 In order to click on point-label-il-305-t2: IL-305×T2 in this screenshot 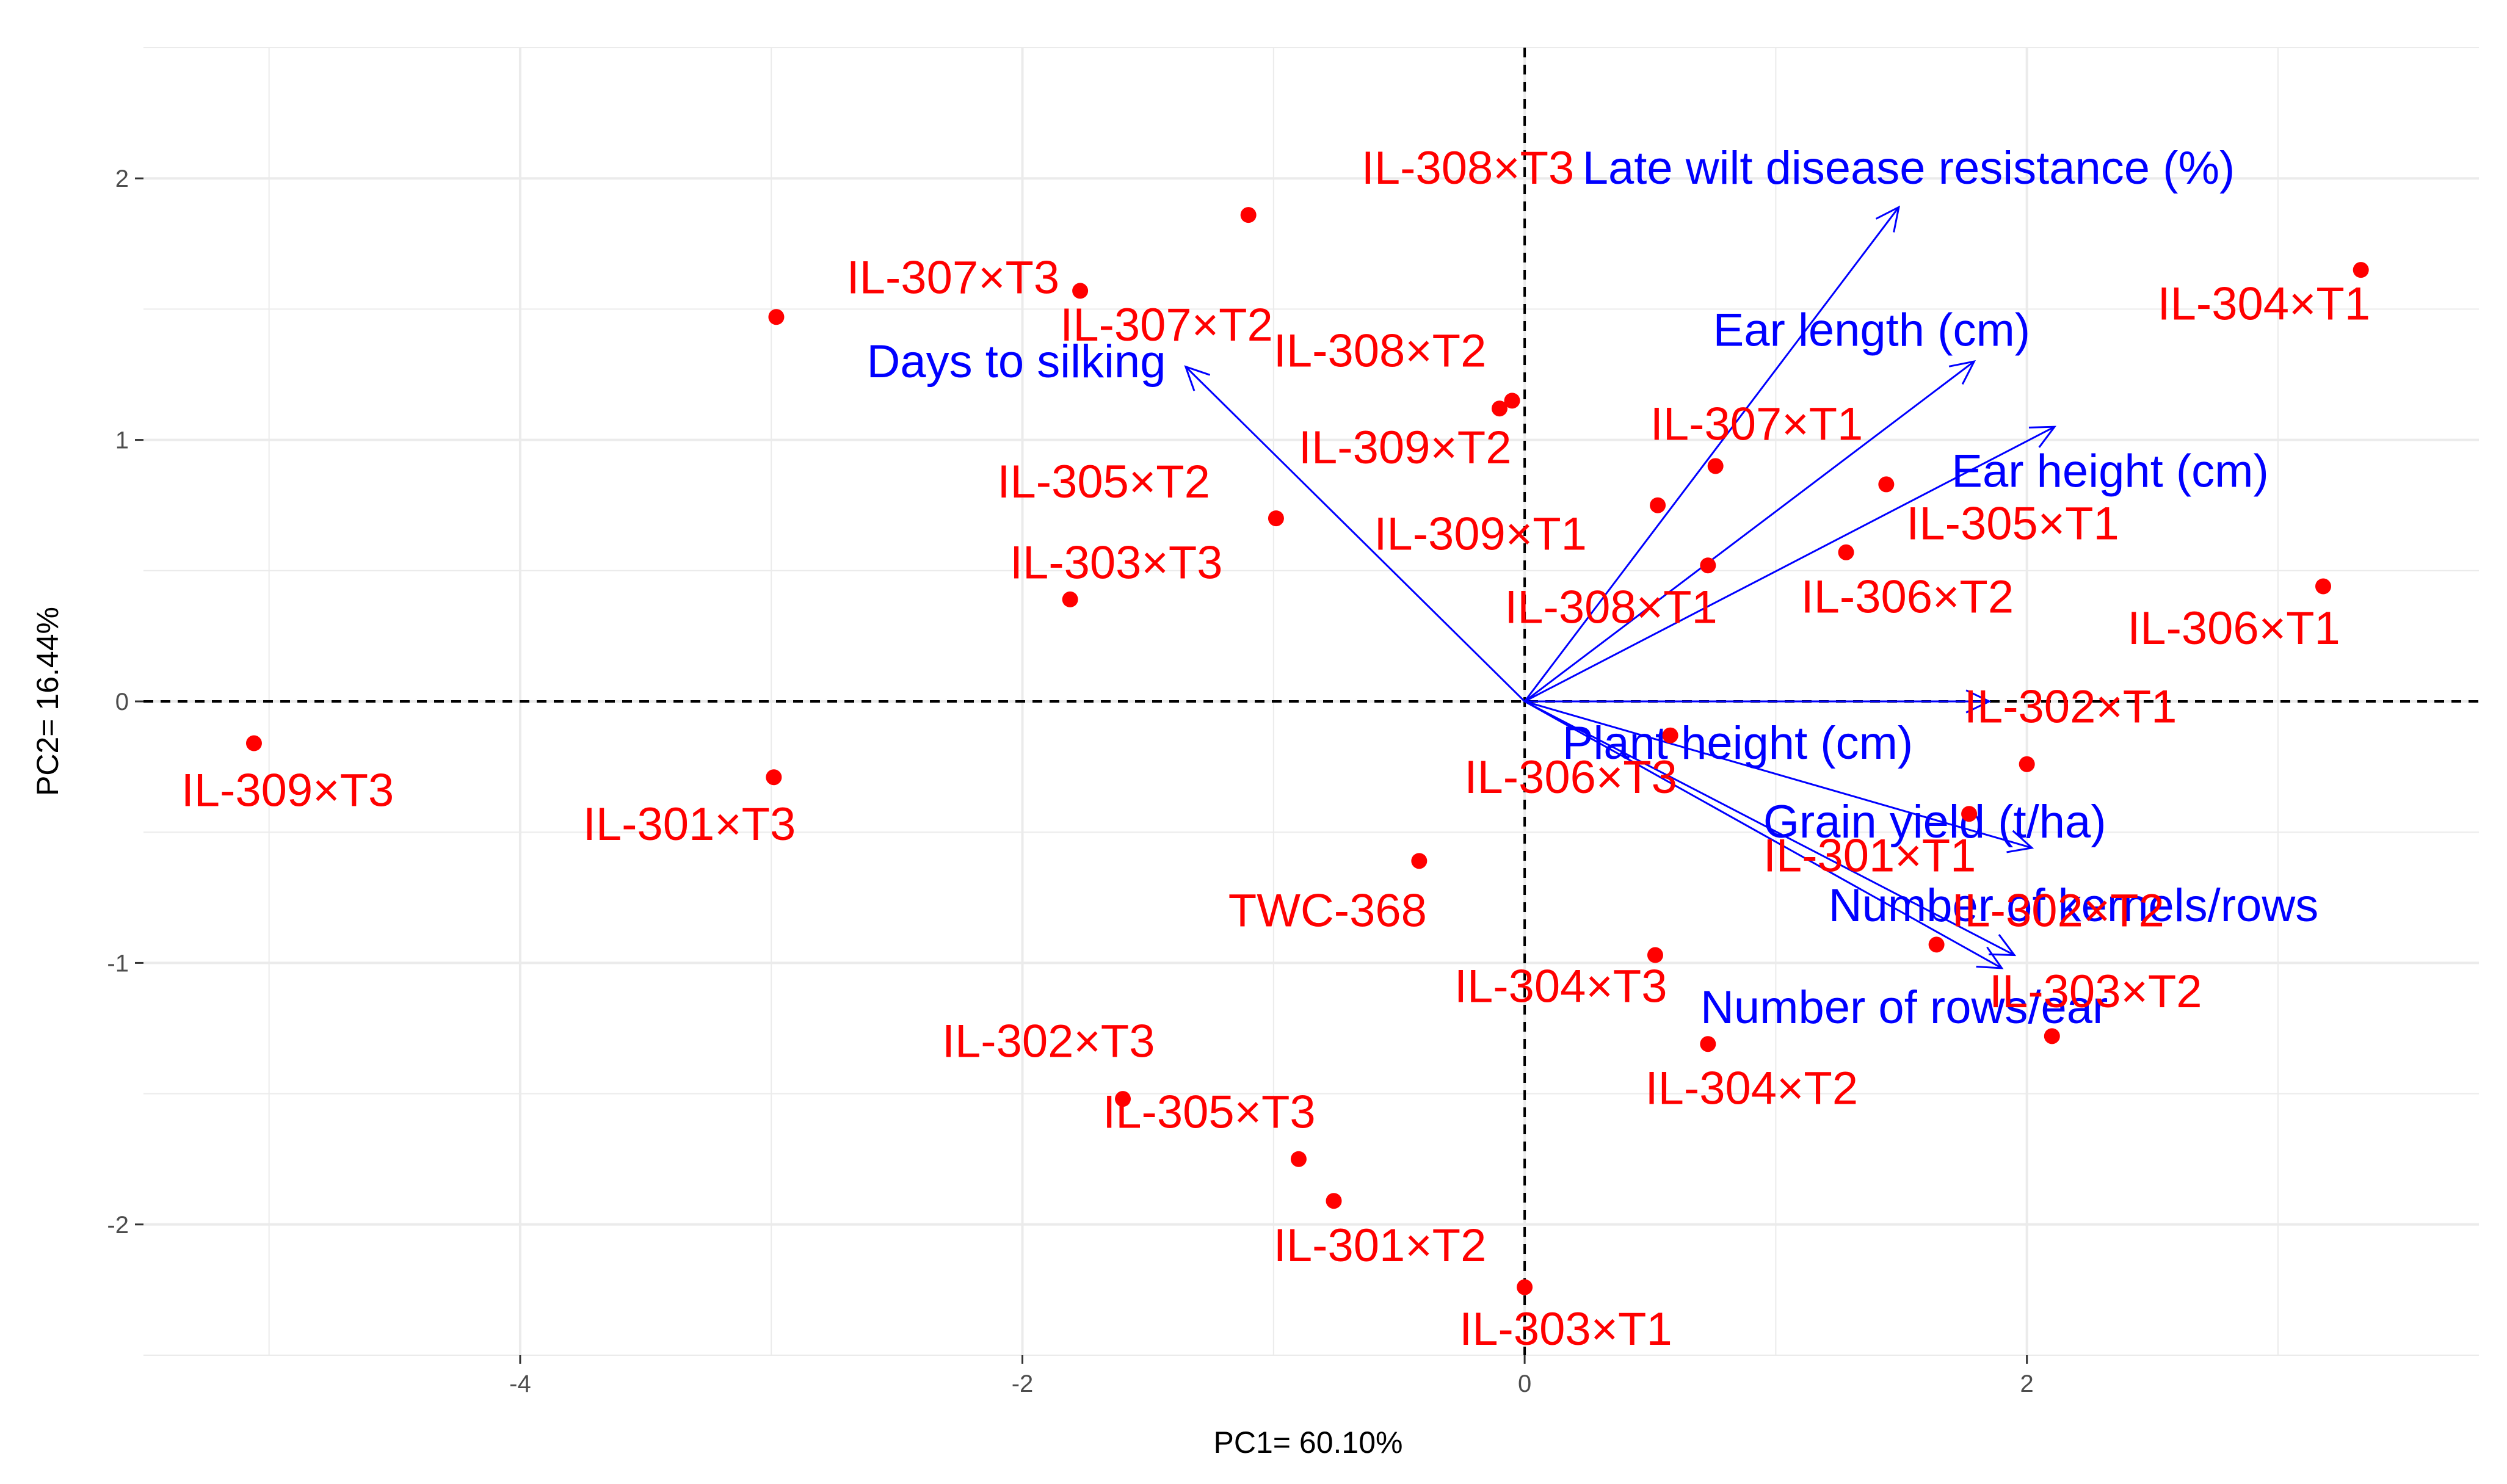, I will do `click(1103, 482)`.